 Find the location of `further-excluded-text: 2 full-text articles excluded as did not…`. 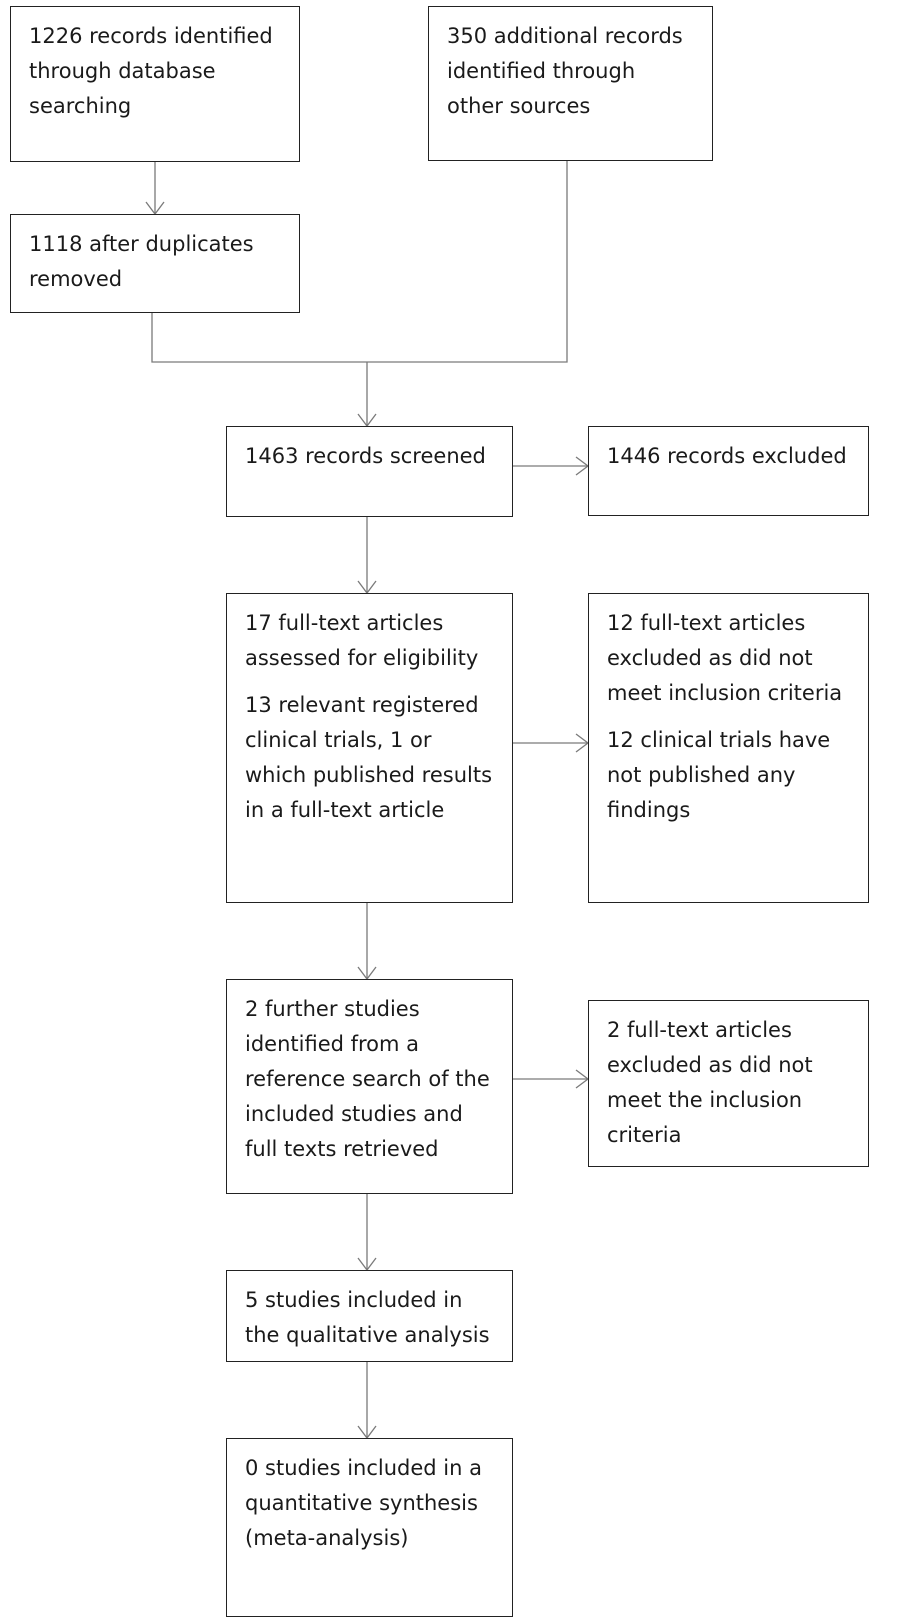

further-excluded-text: 2 full-text articles excluded as did not… is located at coordinates (710, 1082).